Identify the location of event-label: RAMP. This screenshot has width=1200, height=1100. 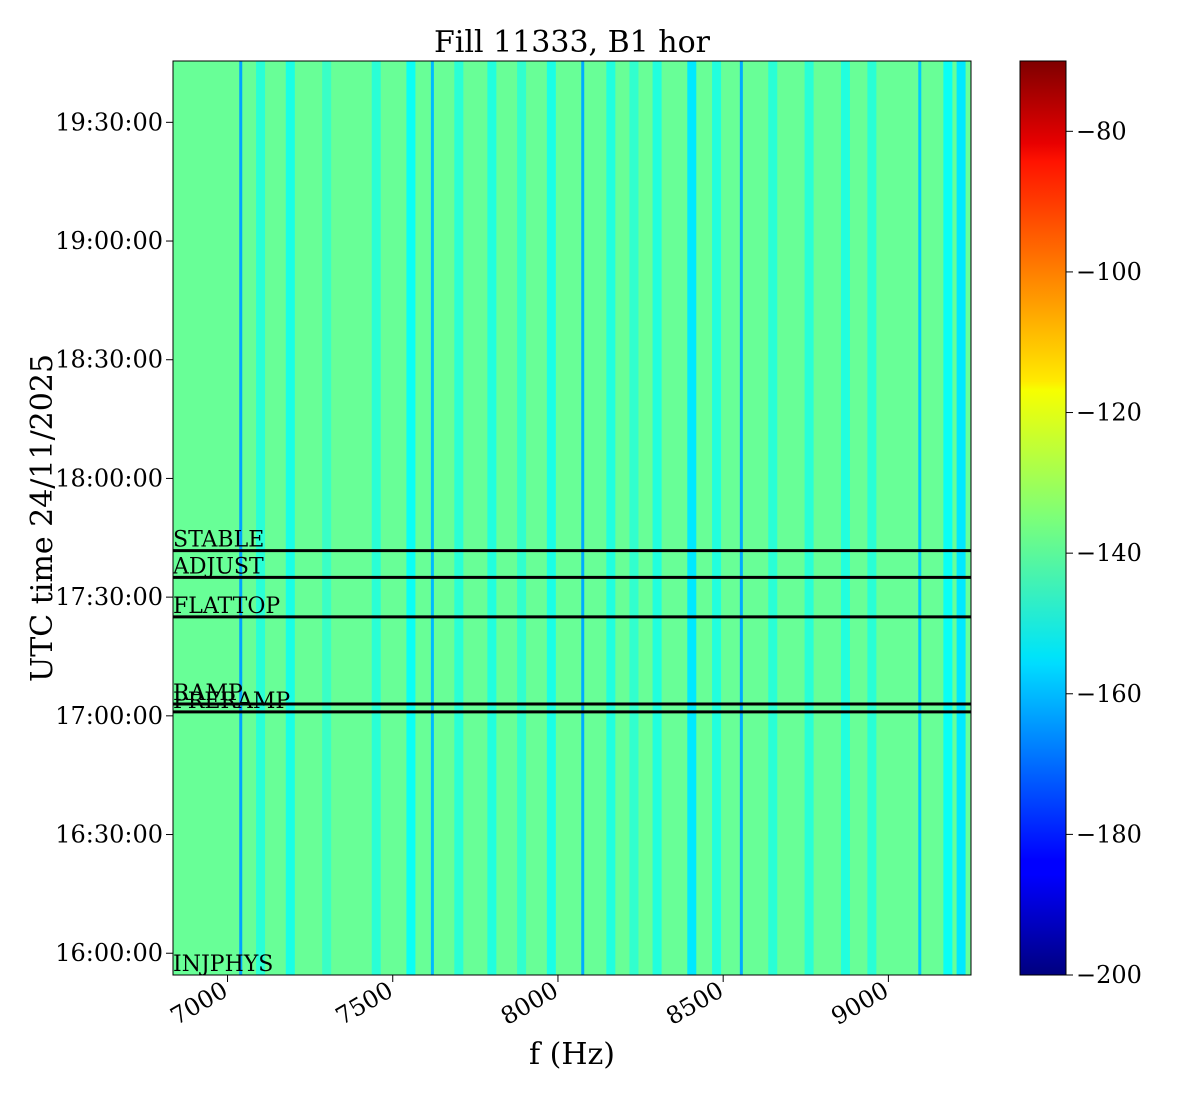
(208, 693).